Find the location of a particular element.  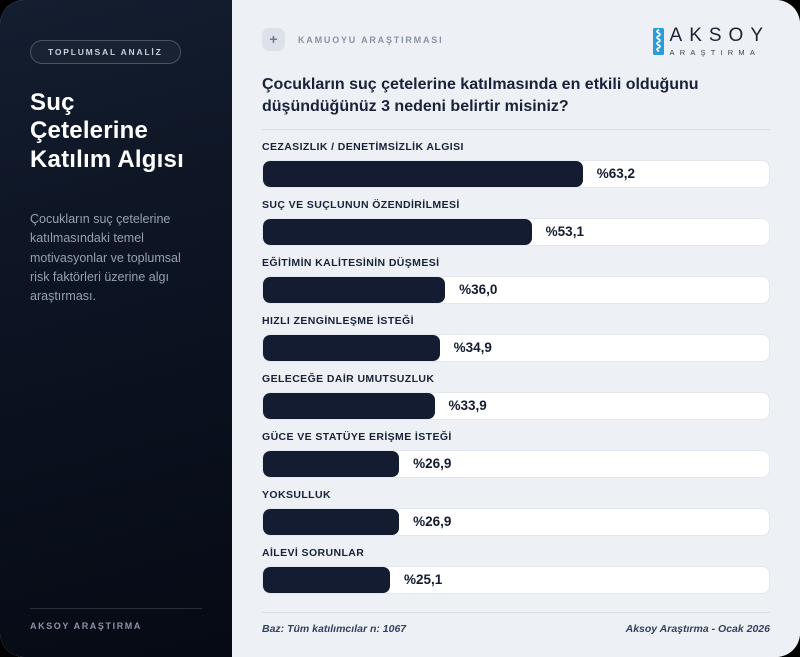

bar-label: GÜCE VE STATÜYE ERİŞME İSTEĞİ is located at coordinates (357, 436).